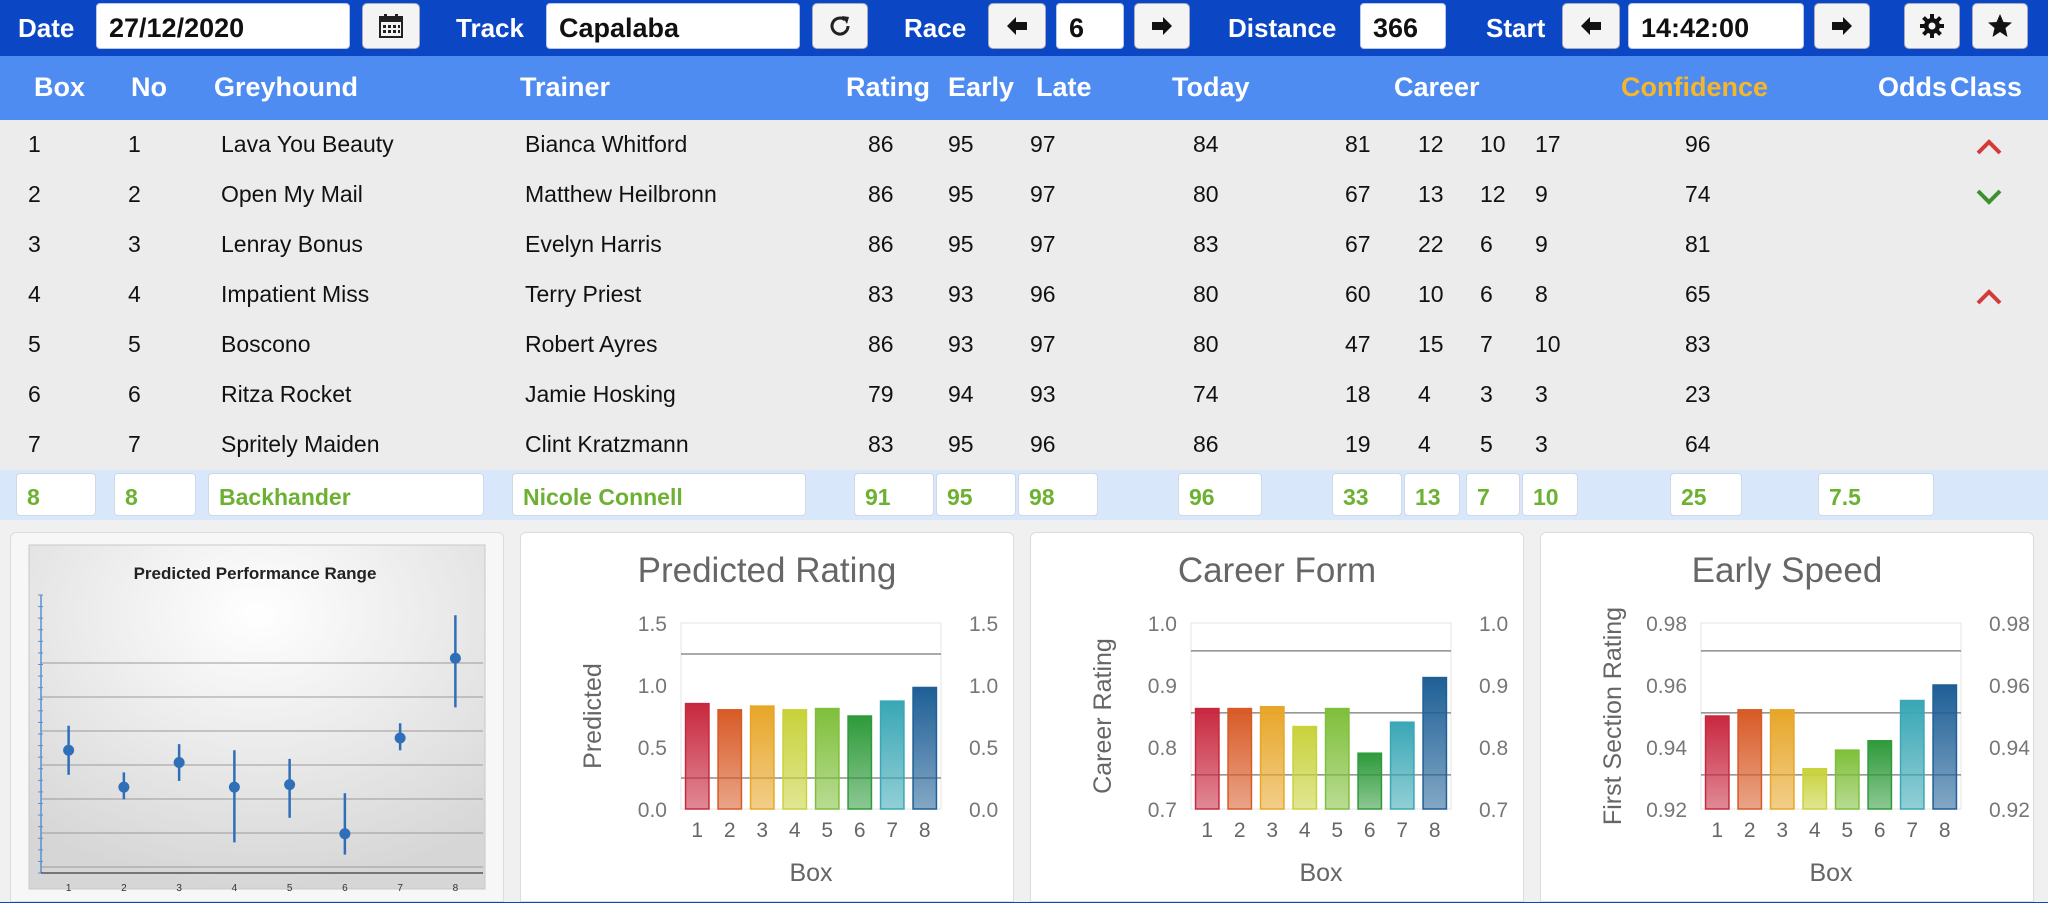 The image size is (2048, 903). I want to click on chart-title: Predicted Performance Range, so click(255, 573).